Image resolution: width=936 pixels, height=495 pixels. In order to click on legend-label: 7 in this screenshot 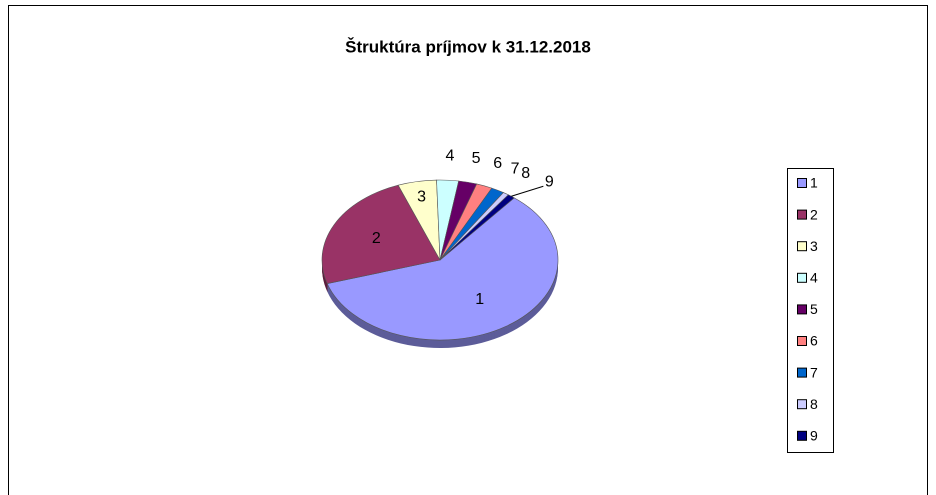, I will do `click(814, 372)`.